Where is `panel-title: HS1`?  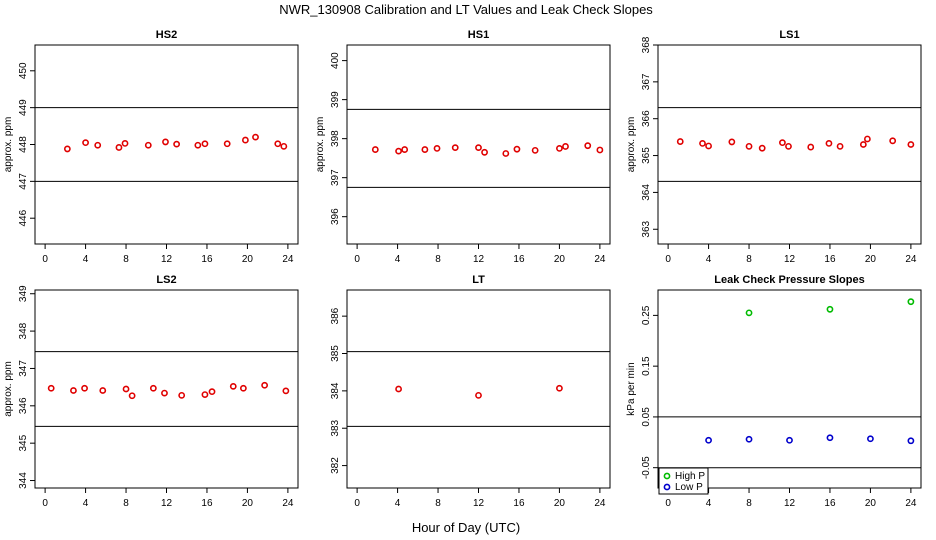
panel-title: HS1 is located at coordinates (478, 35).